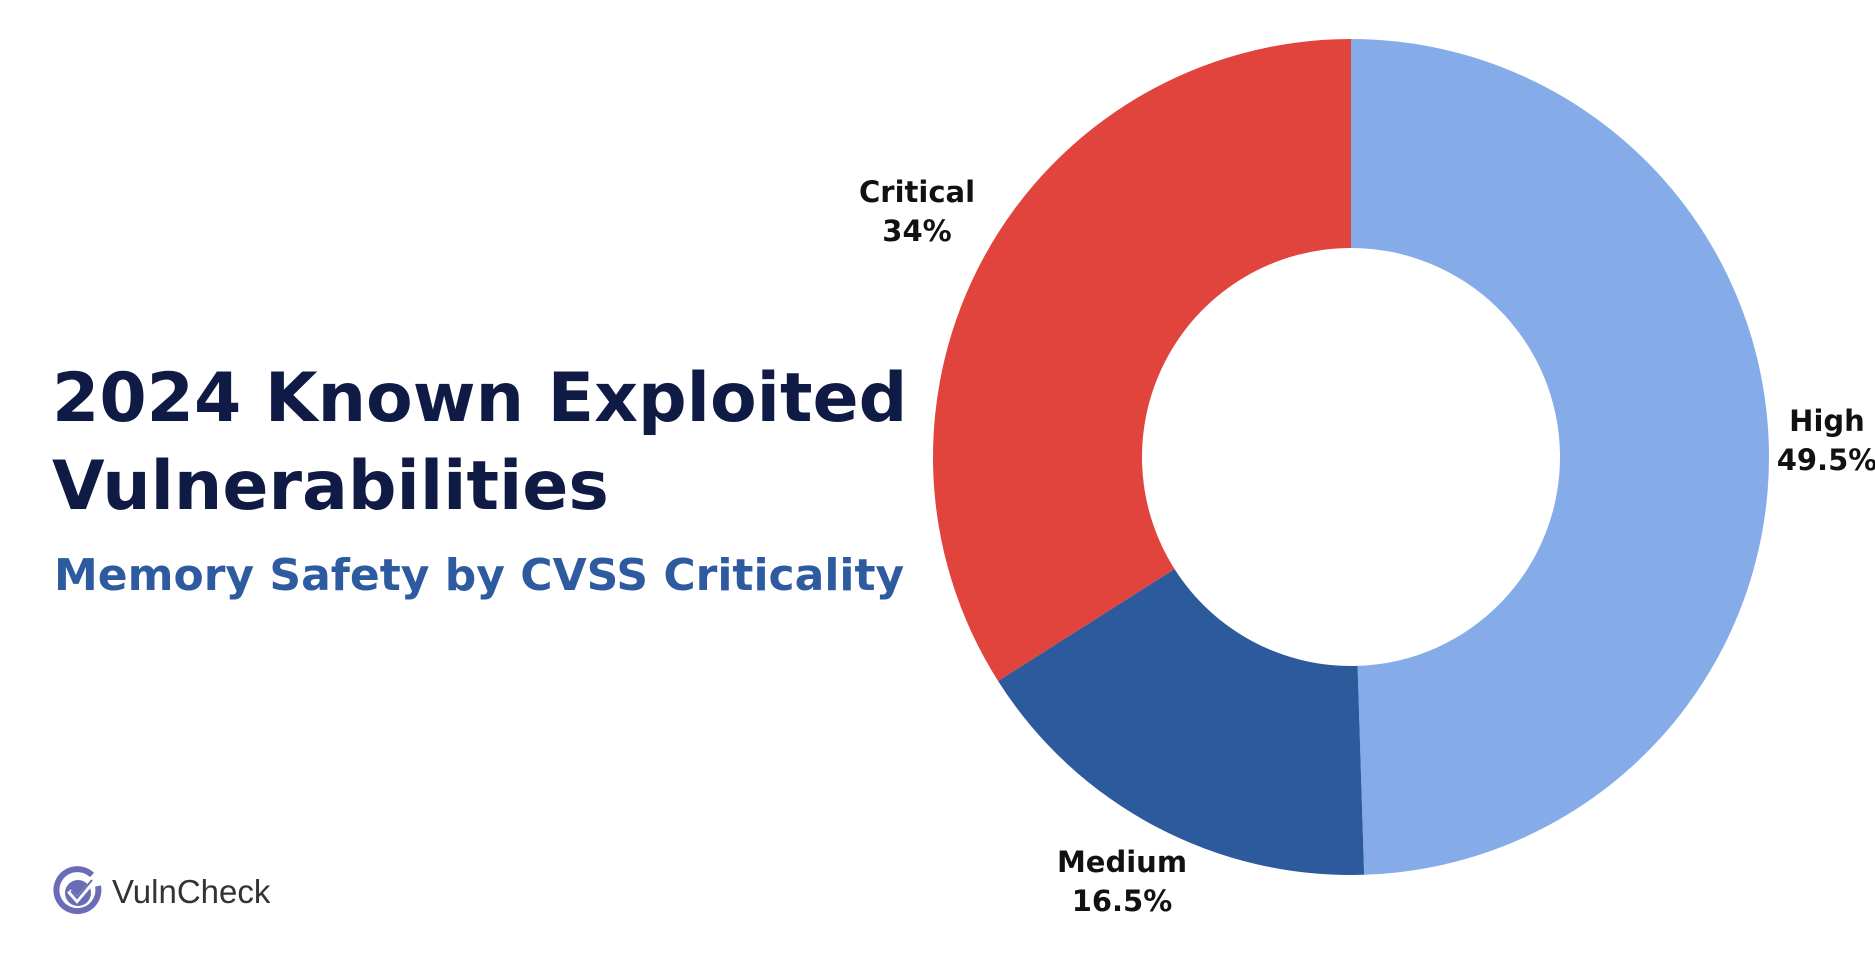 The image size is (1875, 962). What do you see at coordinates (1122, 862) in the screenshot?
I see `label-medium-name: Medium` at bounding box center [1122, 862].